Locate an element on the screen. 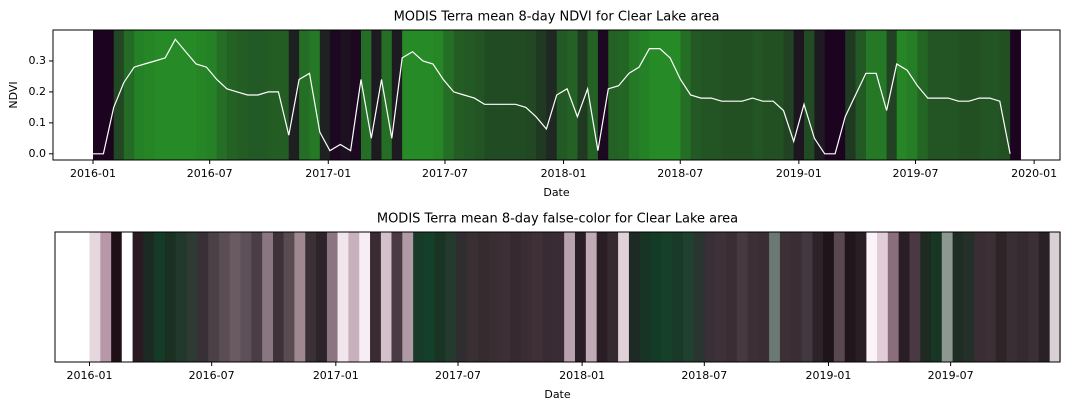 This screenshot has width=1086, height=417. x-tick-label: 2020-01 is located at coordinates (1034, 173).